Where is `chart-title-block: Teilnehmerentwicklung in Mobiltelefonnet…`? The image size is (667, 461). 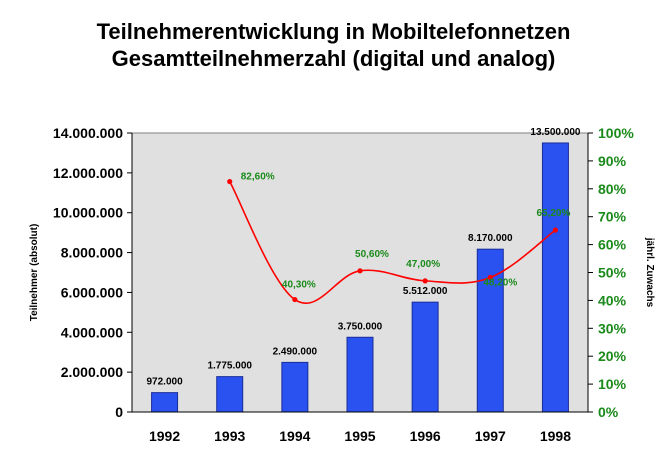 chart-title-block: Teilnehmerentwicklung in Mobiltelefonnet… is located at coordinates (333, 45).